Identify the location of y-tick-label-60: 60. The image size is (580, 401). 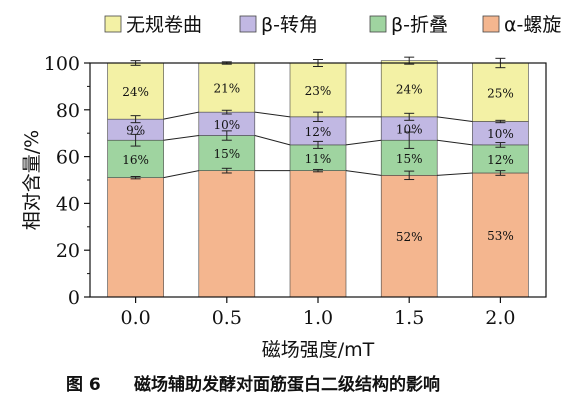
(68, 158).